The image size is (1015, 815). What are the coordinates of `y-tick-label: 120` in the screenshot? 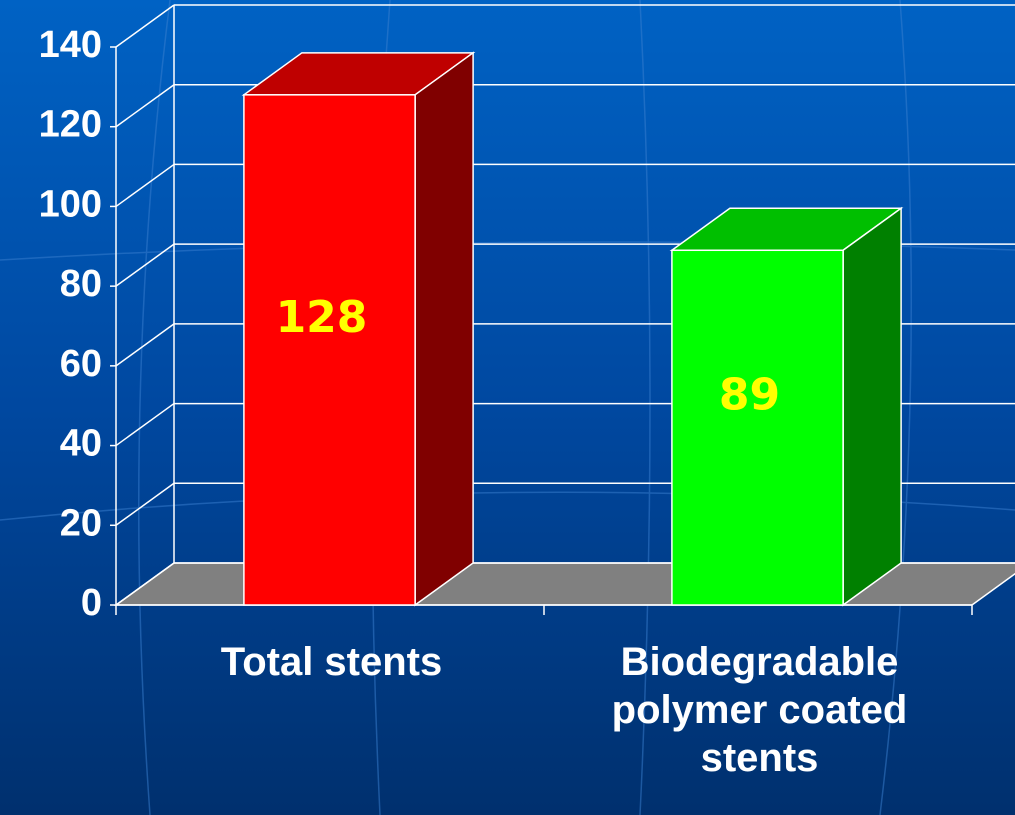 It's located at (70, 125).